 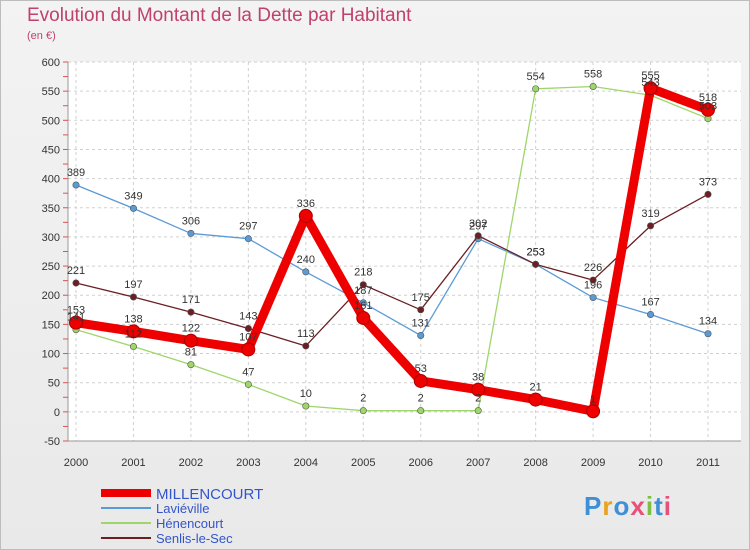 What do you see at coordinates (708, 98) in the screenshot?
I see `data-label: 518` at bounding box center [708, 98].